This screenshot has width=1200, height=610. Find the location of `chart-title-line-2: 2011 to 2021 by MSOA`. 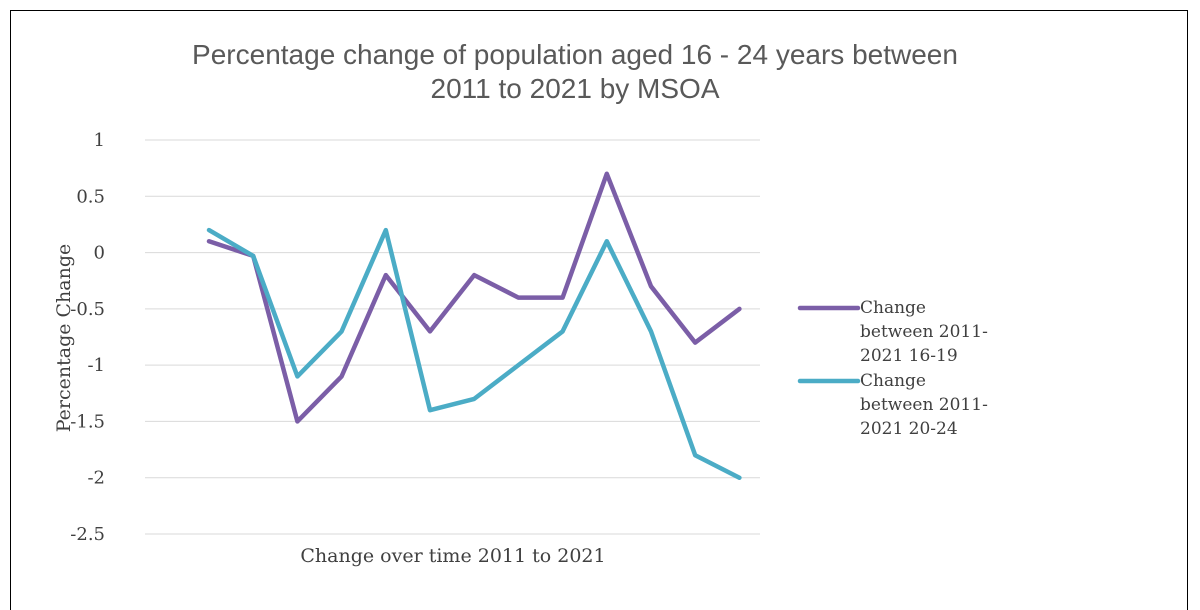

chart-title-line-2: 2011 to 2021 by MSOA is located at coordinates (575, 88).